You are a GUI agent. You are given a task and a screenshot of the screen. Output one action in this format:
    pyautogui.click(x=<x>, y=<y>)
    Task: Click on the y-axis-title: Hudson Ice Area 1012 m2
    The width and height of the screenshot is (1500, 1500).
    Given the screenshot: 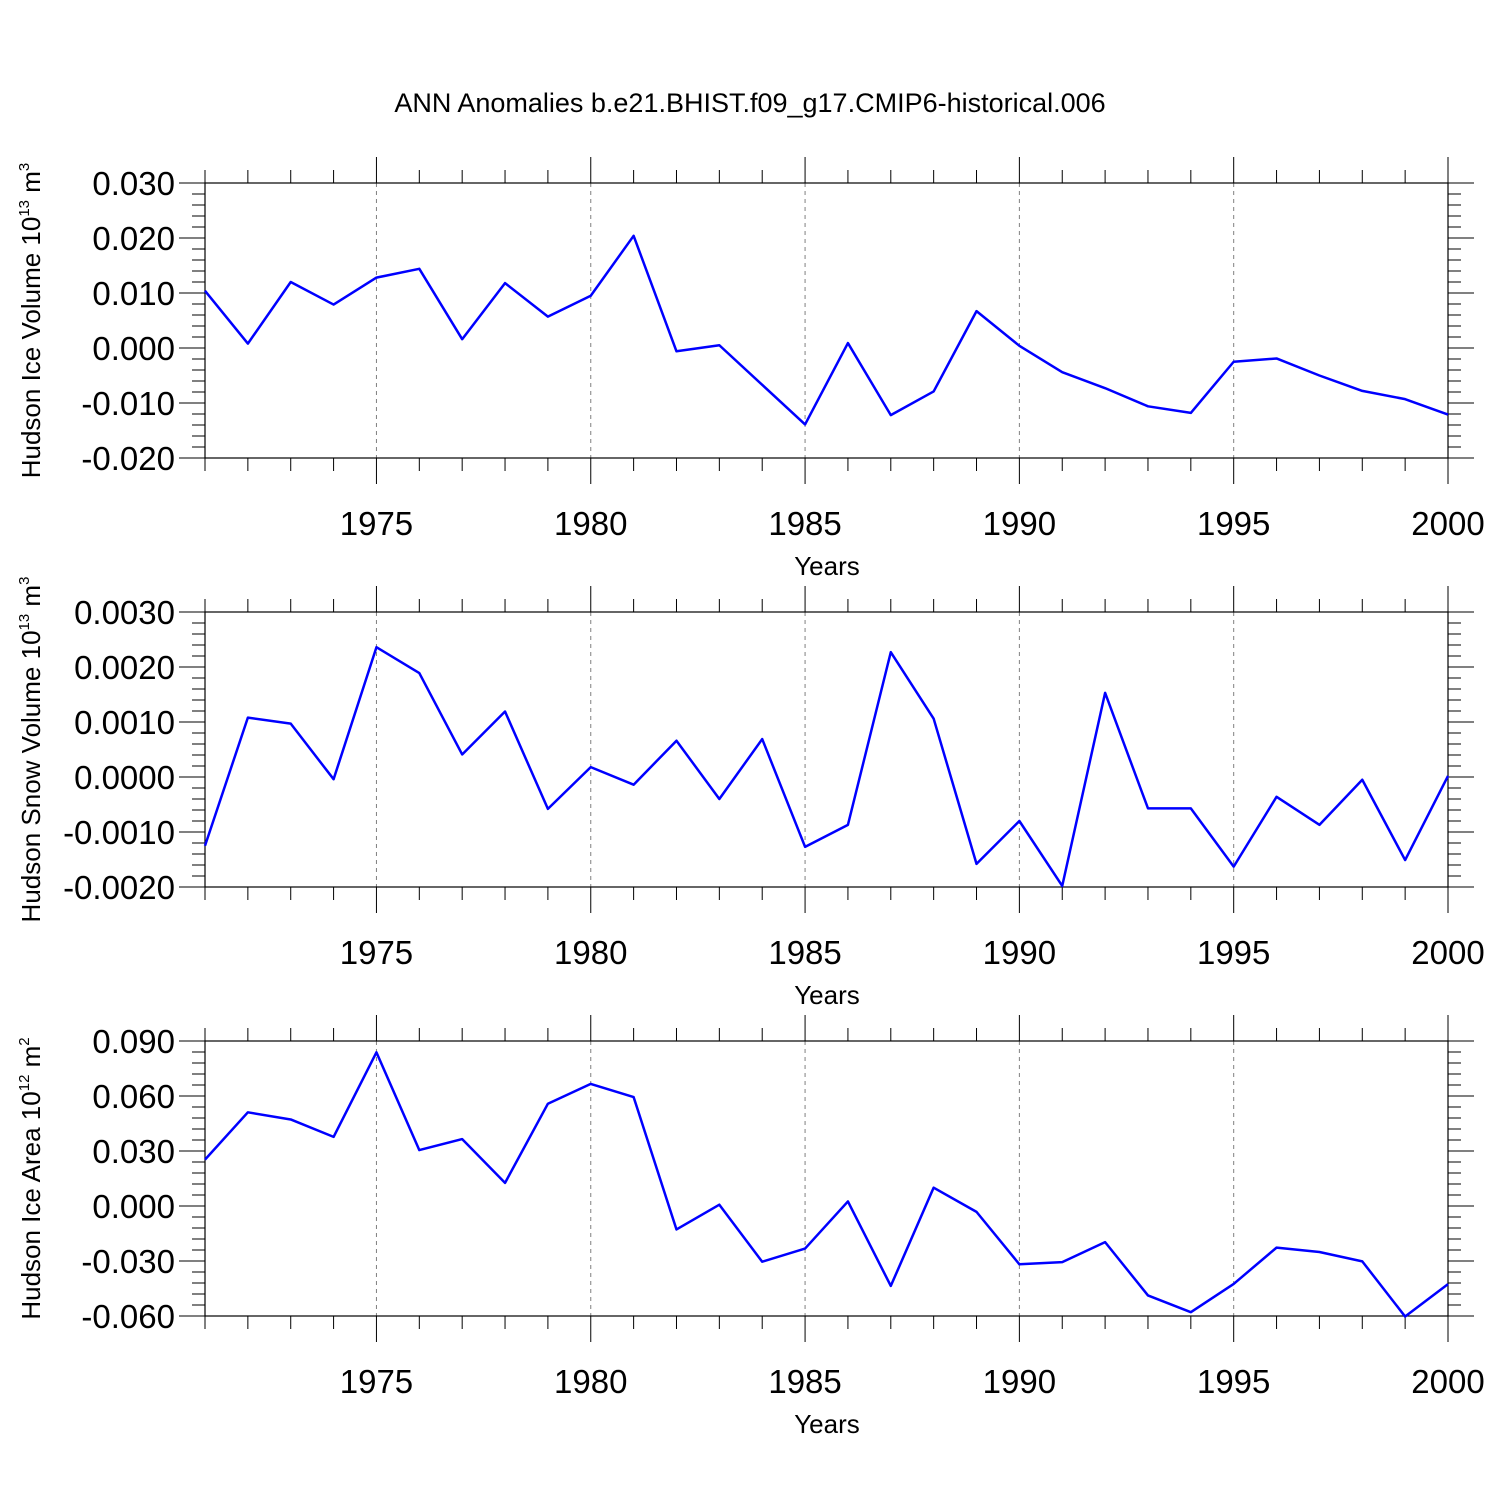 What is the action you would take?
    pyautogui.click(x=31, y=1178)
    